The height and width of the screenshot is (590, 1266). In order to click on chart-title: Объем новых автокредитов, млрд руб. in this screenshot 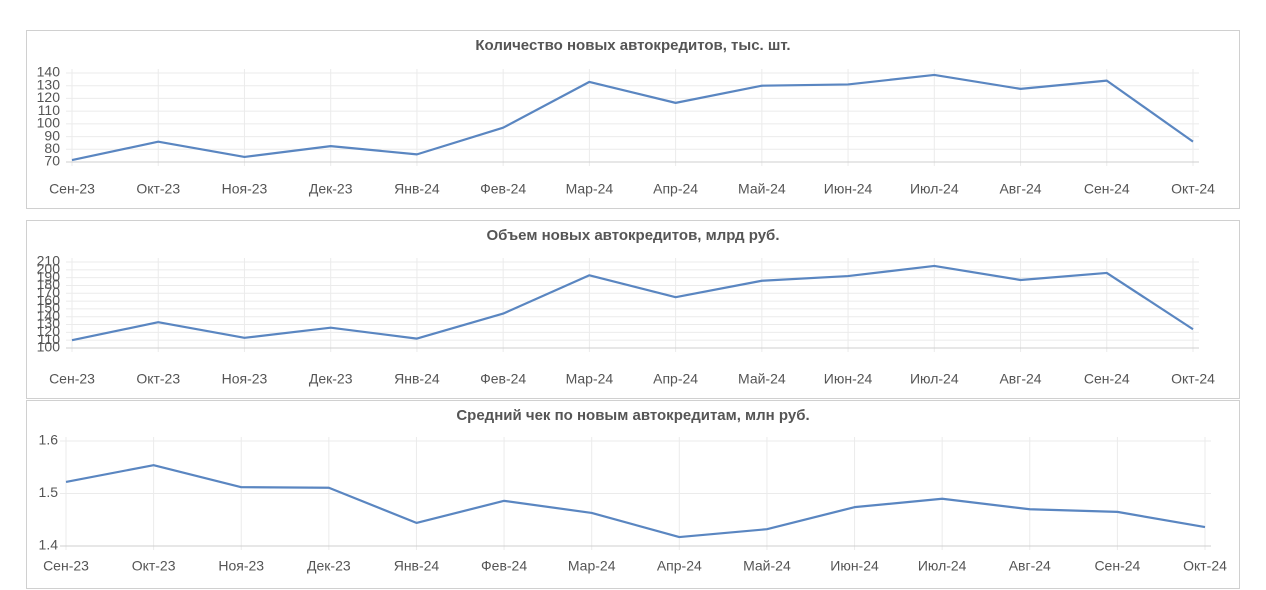, I will do `click(633, 235)`.